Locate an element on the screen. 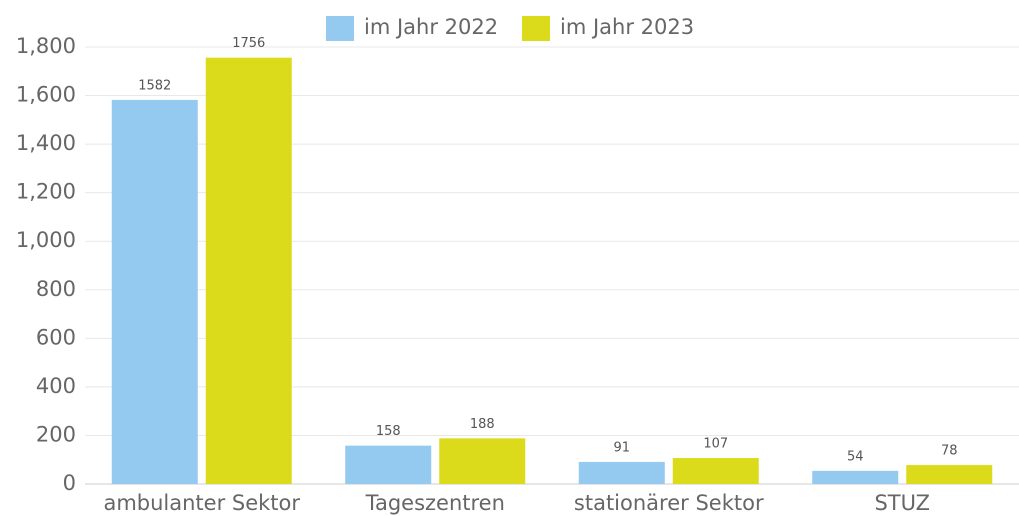 This screenshot has width=1019, height=516. y-tick-label: 1,200 is located at coordinates (46, 192).